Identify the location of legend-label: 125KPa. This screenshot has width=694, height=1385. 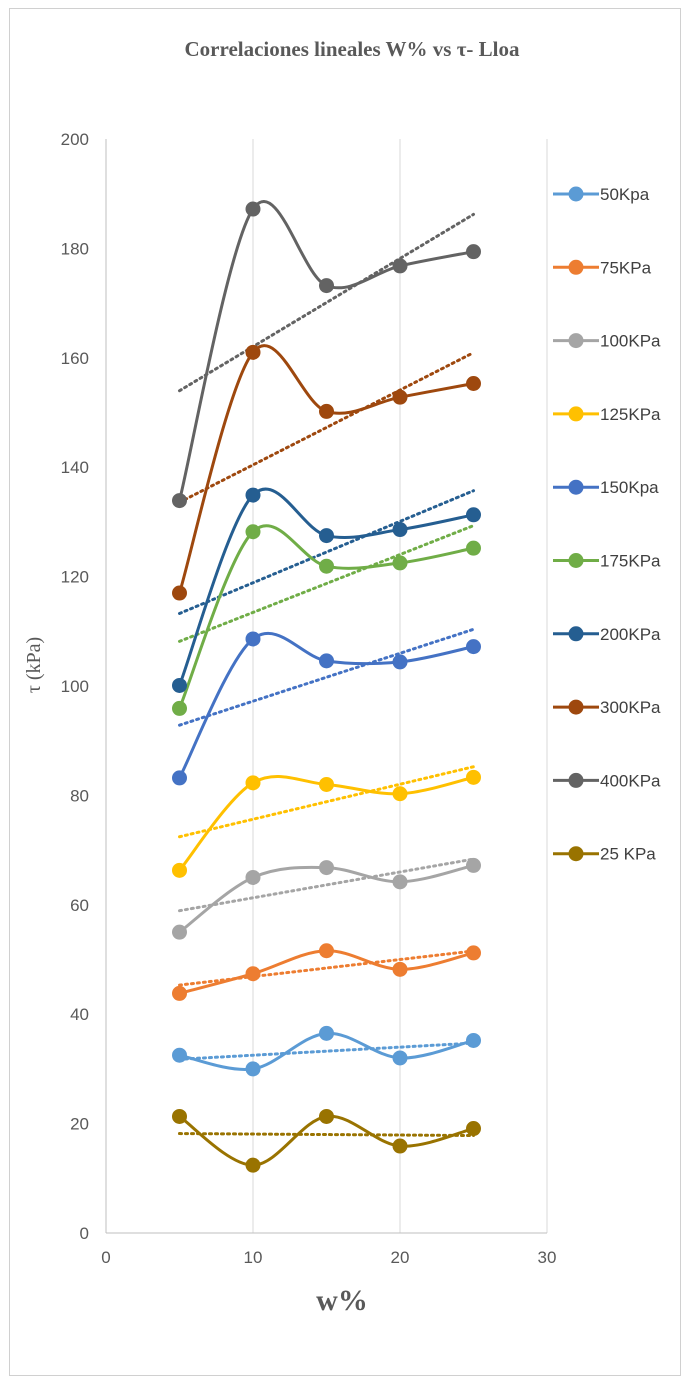
(630, 414).